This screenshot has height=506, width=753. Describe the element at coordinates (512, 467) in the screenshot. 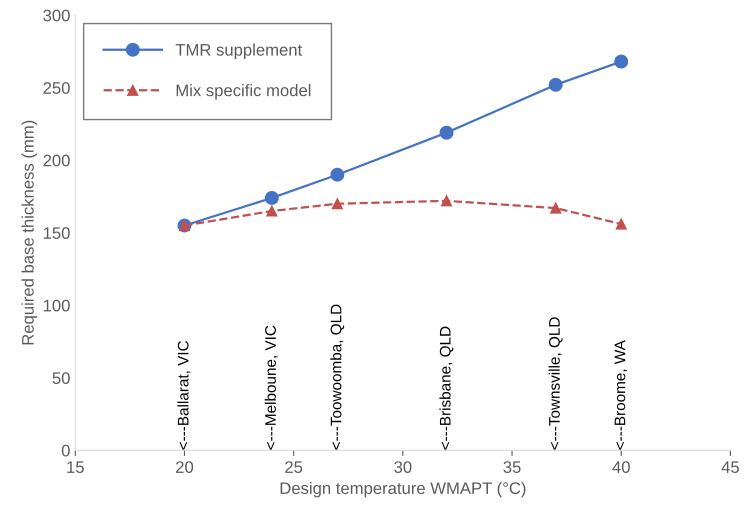

I see `x-tick-label: 35` at that location.